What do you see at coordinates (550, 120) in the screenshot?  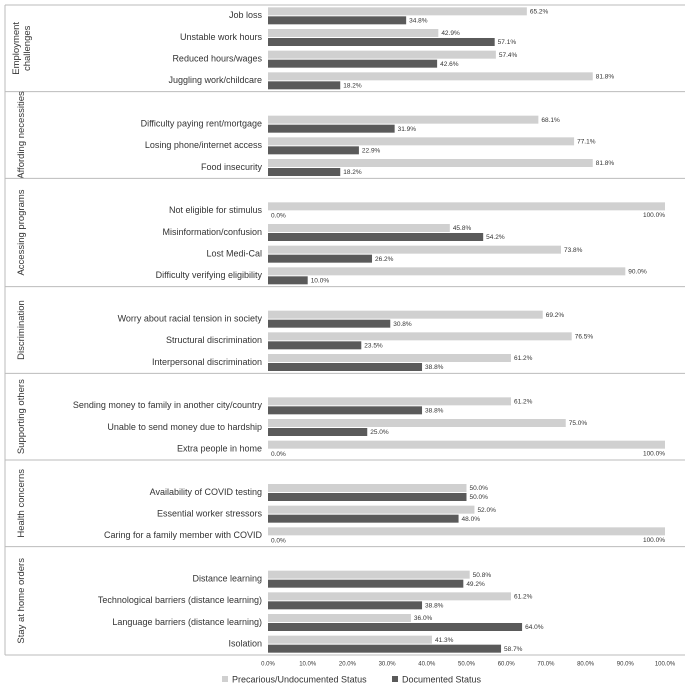 I see `value-label: 68.1%` at bounding box center [550, 120].